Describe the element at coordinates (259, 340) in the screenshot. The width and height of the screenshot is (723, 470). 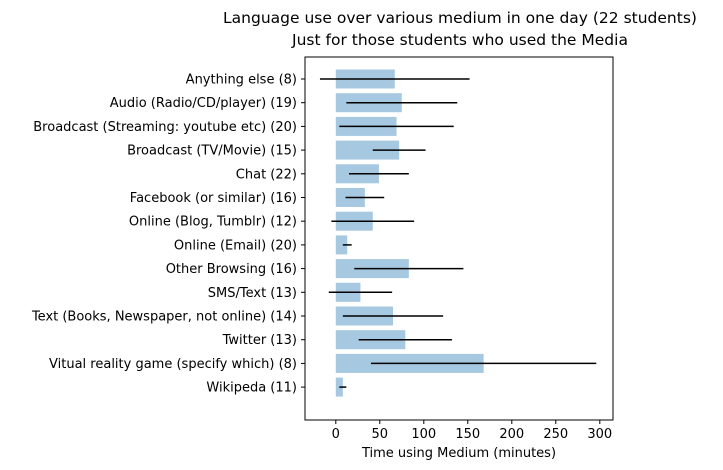
I see `y-tick-label: Twitter (13)` at that location.